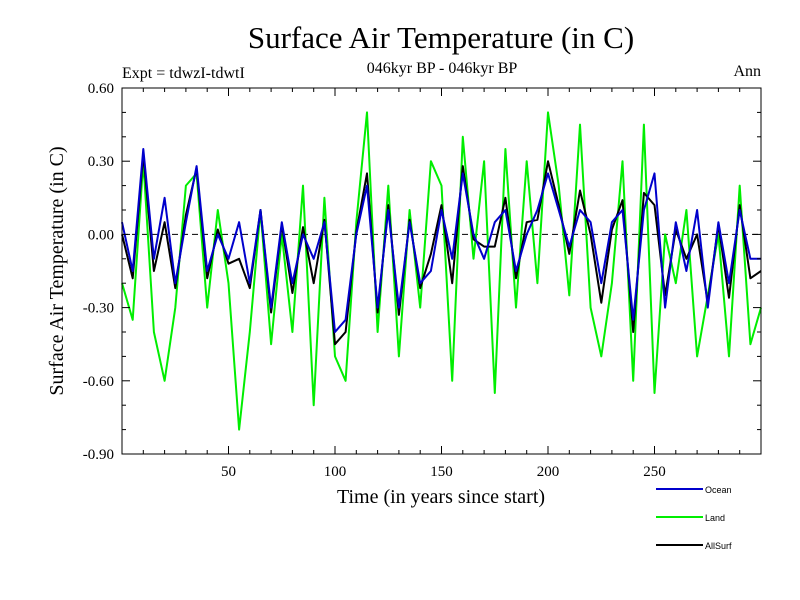 Image resolution: width=800 pixels, height=600 pixels. What do you see at coordinates (654, 472) in the screenshot?
I see `x-tick-label: 250` at bounding box center [654, 472].